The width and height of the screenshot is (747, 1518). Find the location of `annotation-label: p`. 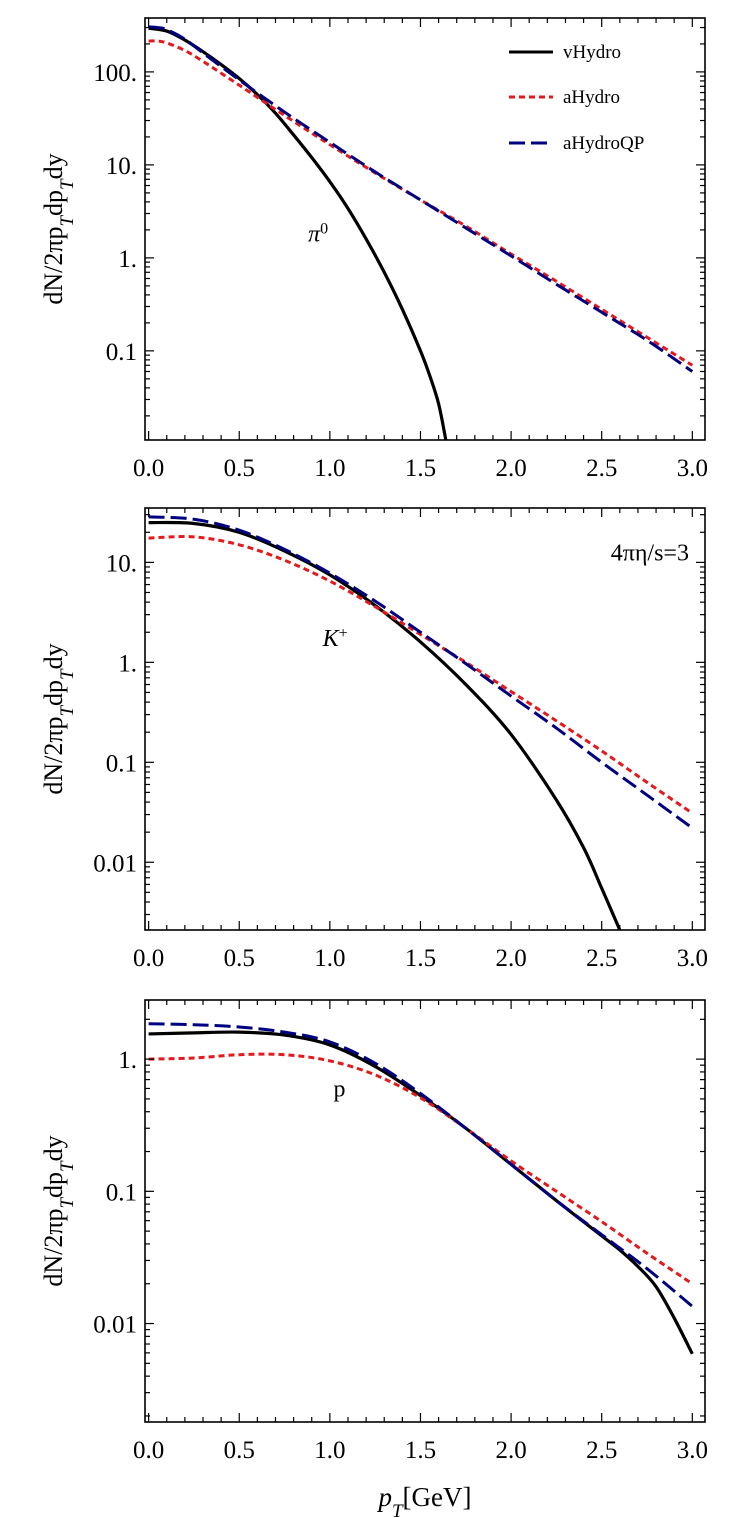

annotation-label: p is located at coordinates (339, 1090).